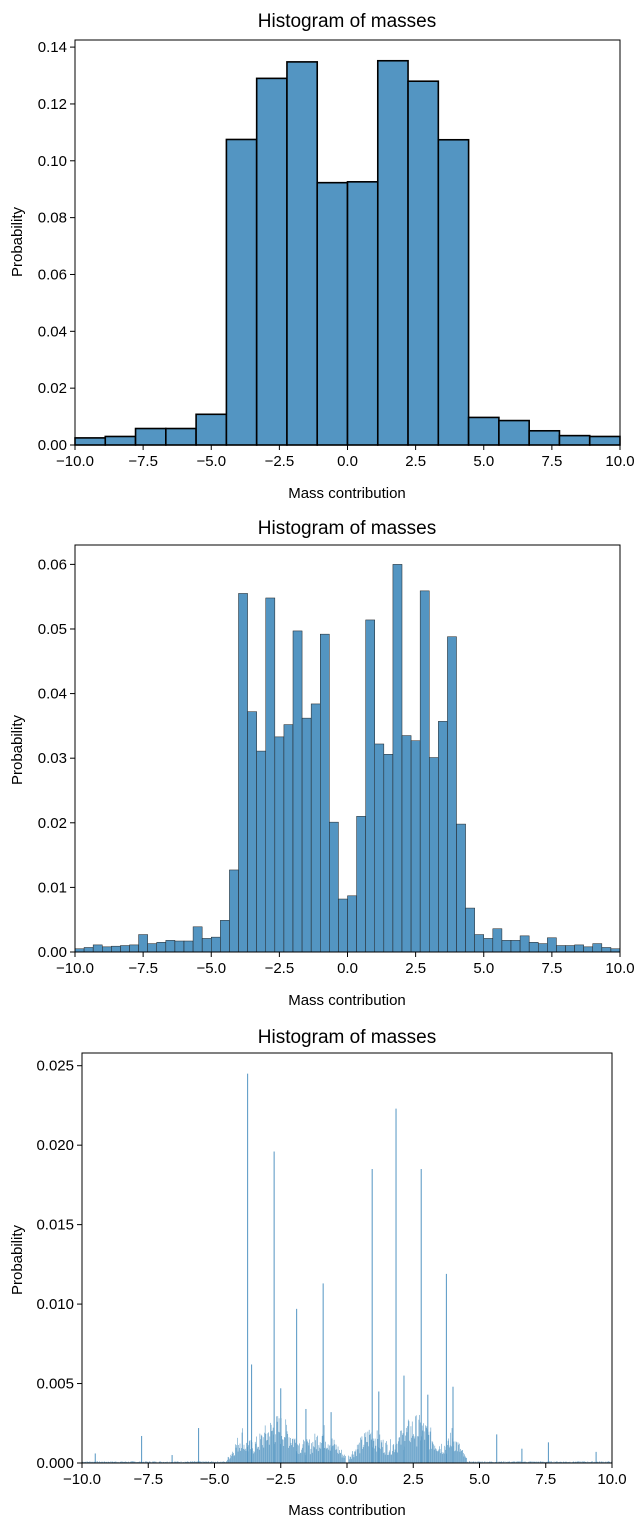 The image size is (639, 1520). Describe the element at coordinates (52, 629) in the screenshot. I see `y-tick-label: 0.05` at that location.